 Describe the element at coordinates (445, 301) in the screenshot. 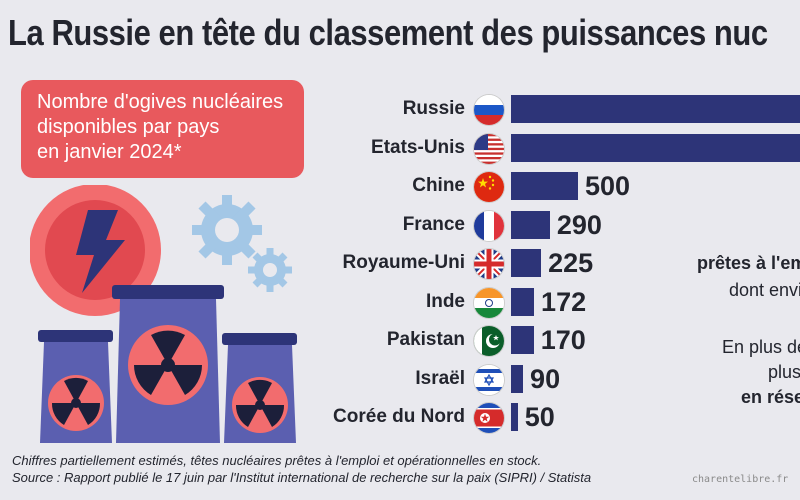

I see `category-label: Inde` at that location.